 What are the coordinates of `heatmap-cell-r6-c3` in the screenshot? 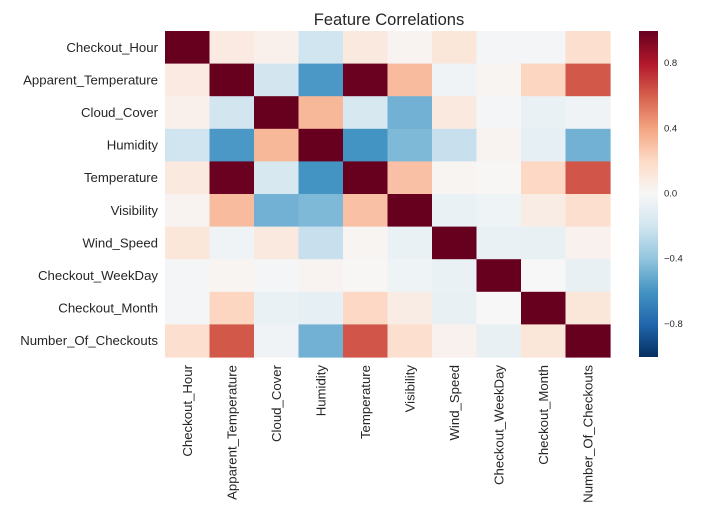 It's located at (321, 243).